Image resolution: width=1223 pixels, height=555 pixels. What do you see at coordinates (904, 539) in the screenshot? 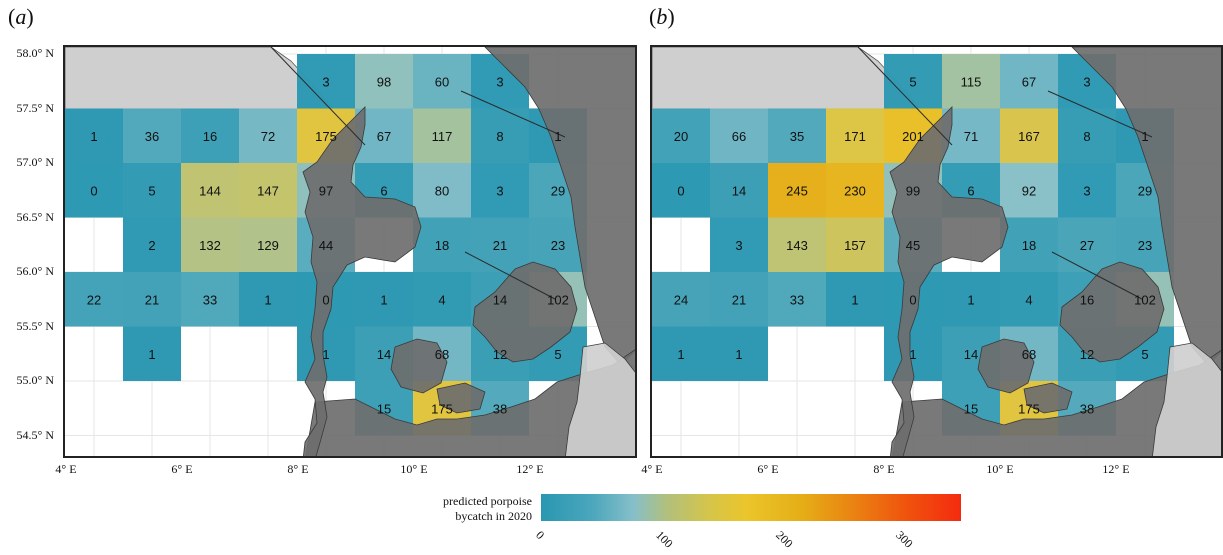
I see `legend-tick-label: 300` at bounding box center [904, 539].